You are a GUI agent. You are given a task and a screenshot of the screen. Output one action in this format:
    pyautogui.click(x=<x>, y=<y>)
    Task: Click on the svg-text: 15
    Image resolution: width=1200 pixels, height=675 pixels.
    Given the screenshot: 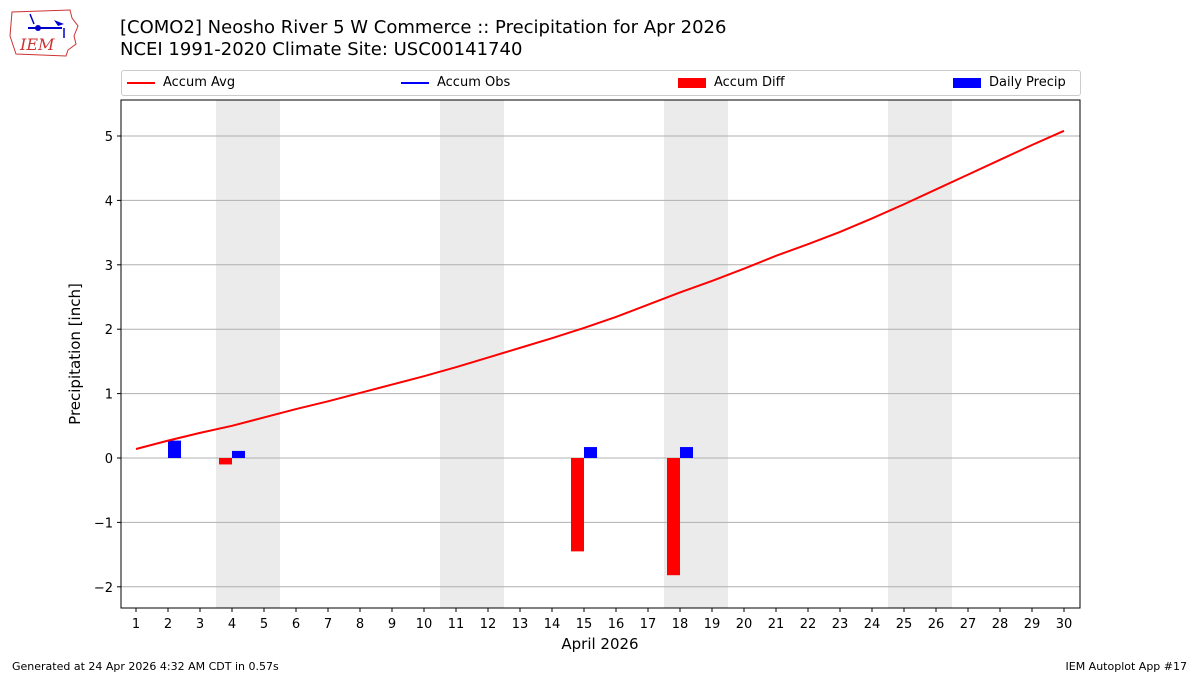 What is the action you would take?
    pyautogui.click(x=584, y=624)
    